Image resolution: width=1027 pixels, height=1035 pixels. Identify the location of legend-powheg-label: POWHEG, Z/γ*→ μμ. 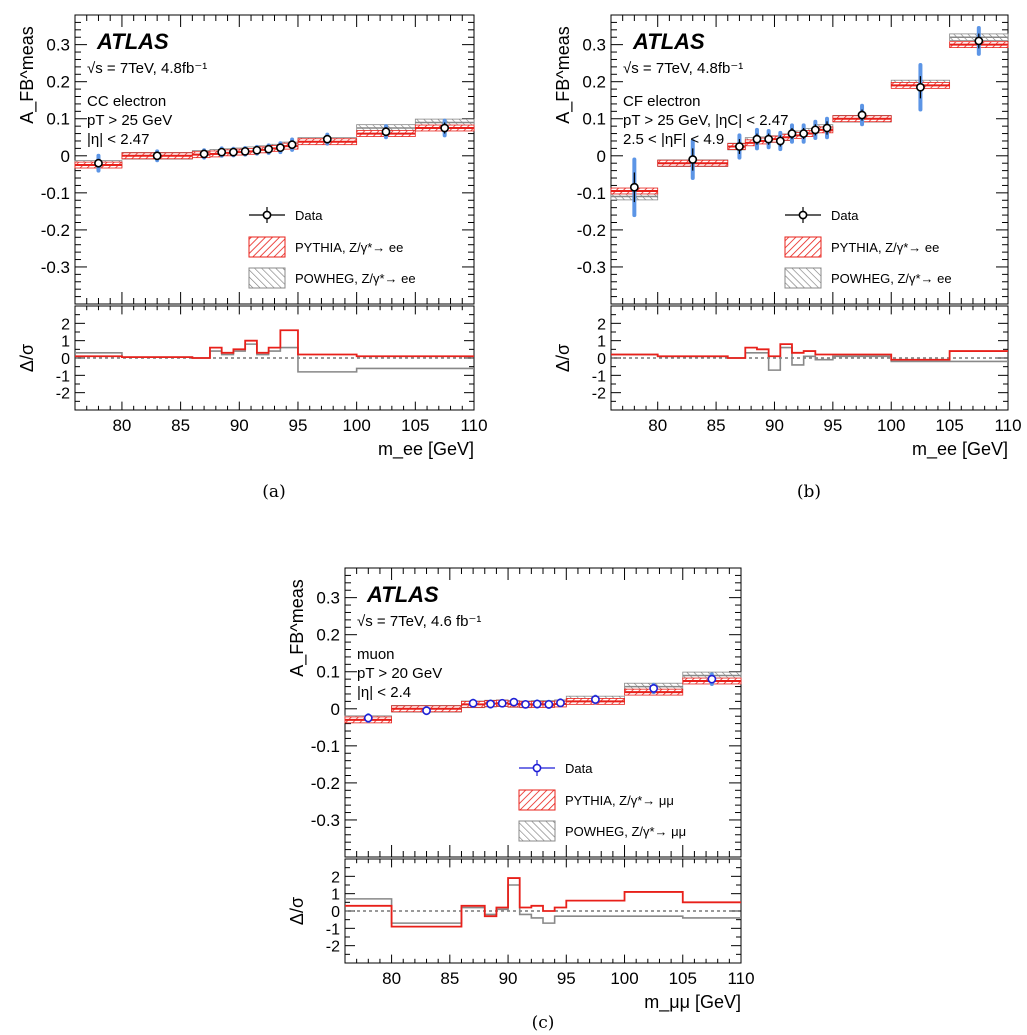
(625, 831).